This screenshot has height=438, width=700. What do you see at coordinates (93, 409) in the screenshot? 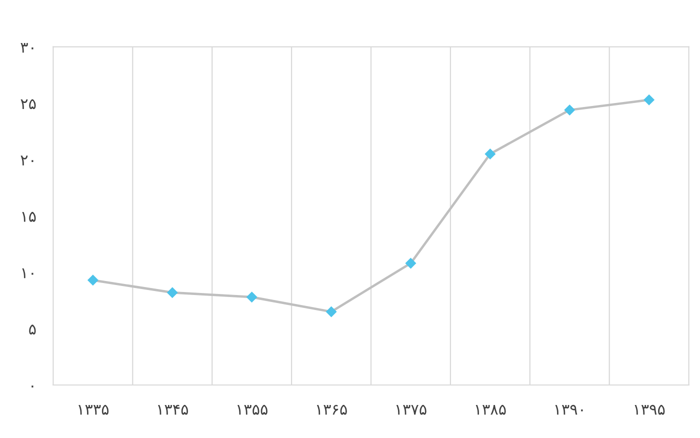
I see `x-tick-label: ۱۳۳۵` at bounding box center [93, 409].